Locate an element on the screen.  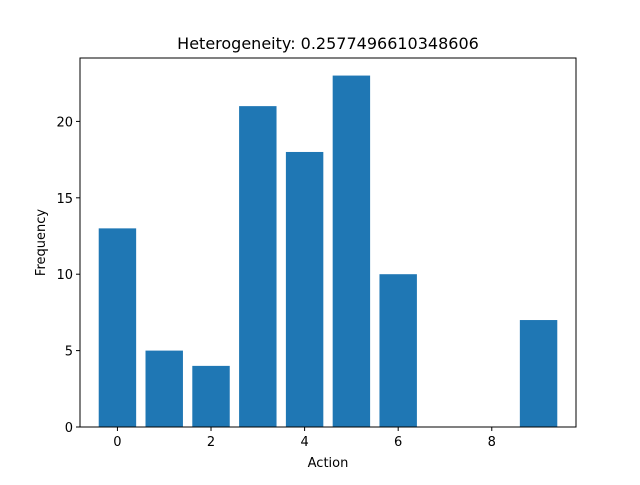
y-axis-label: Frequency is located at coordinates (41, 242).